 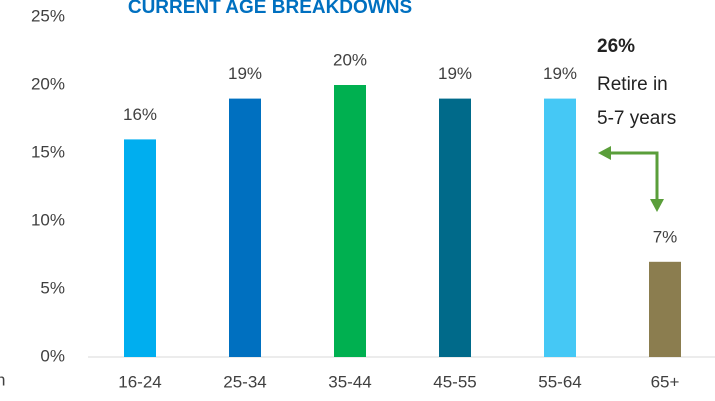 I want to click on annotation: 5-7 years, so click(x=636, y=118).